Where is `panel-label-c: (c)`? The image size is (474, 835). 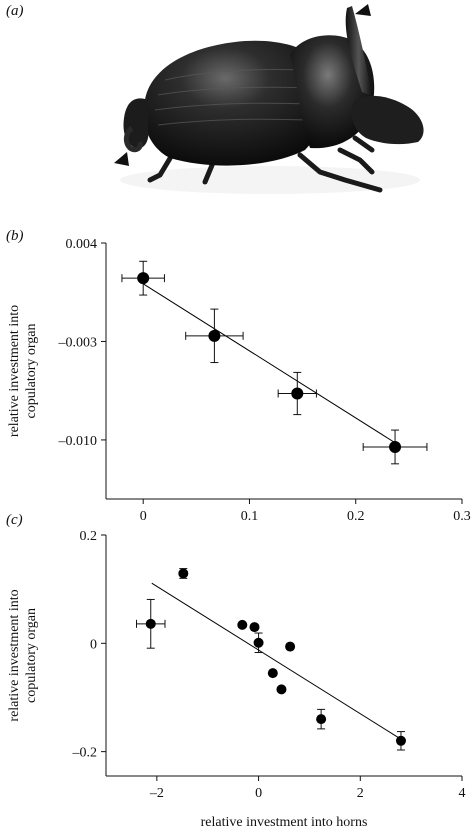
panel-label-c: (c) is located at coordinates (14, 520).